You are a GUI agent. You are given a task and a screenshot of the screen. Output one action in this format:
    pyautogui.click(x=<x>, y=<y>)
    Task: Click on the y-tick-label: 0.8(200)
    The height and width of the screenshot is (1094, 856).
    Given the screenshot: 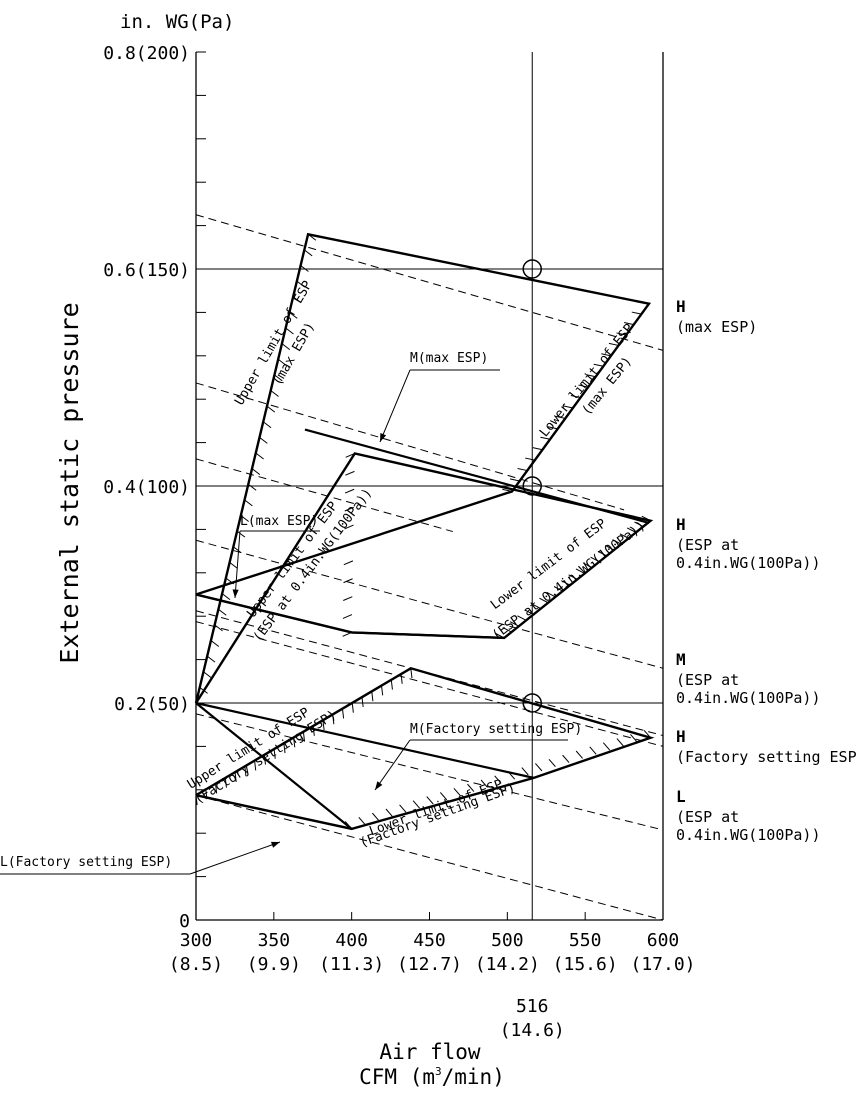 What is the action you would take?
    pyautogui.click(x=146, y=53)
    